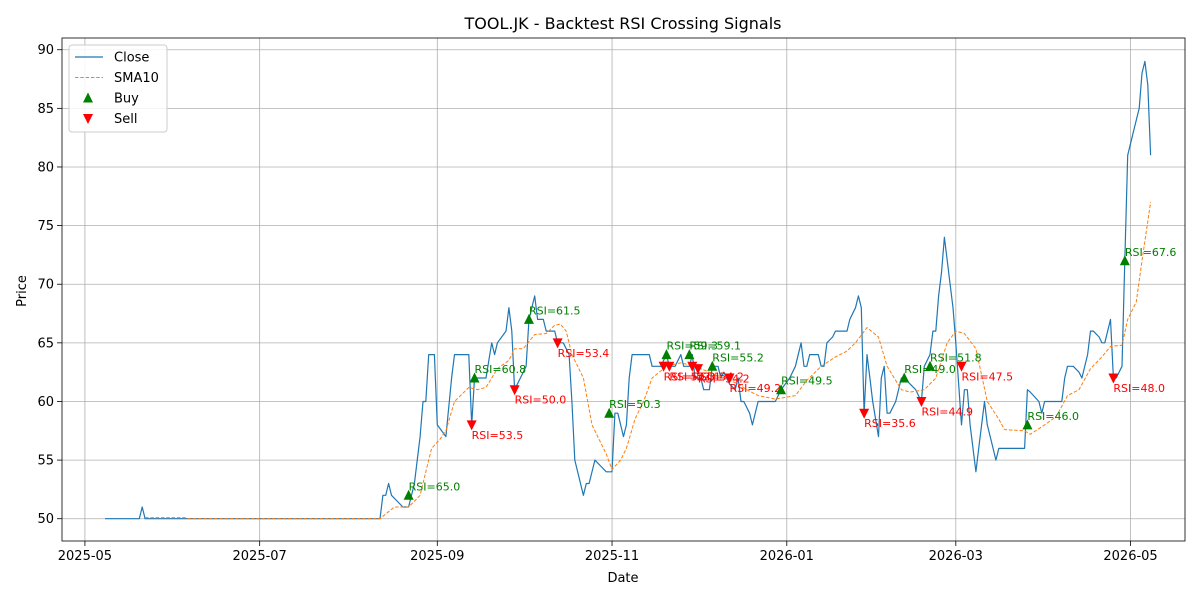 The width and height of the screenshot is (1200, 600). I want to click on legend-box, so click(118, 88).